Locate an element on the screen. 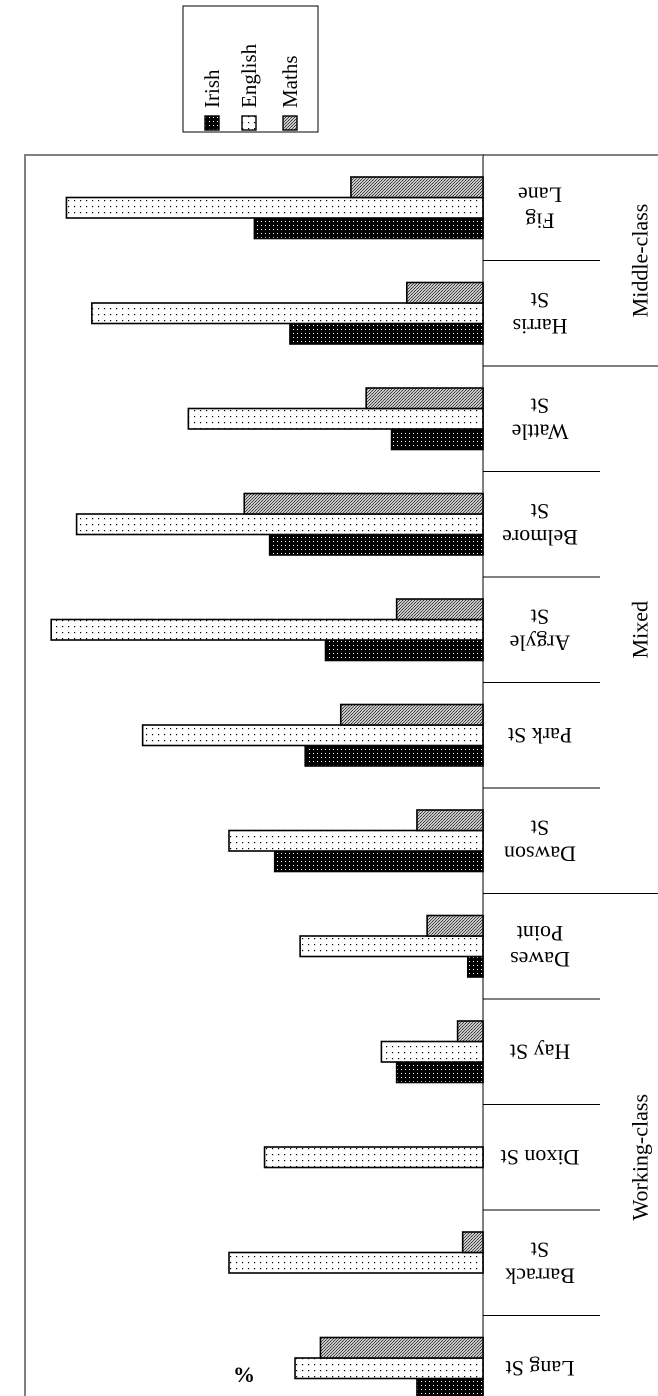 Image resolution: width=658 pixels, height=1396 pixels. category-label: Dawes is located at coordinates (540, 959).